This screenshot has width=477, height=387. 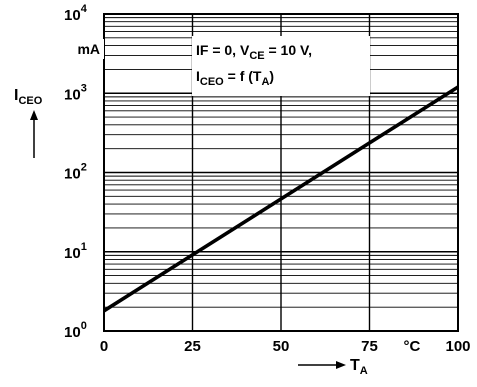 I want to click on x-axis-label: TA, so click(x=359, y=367).